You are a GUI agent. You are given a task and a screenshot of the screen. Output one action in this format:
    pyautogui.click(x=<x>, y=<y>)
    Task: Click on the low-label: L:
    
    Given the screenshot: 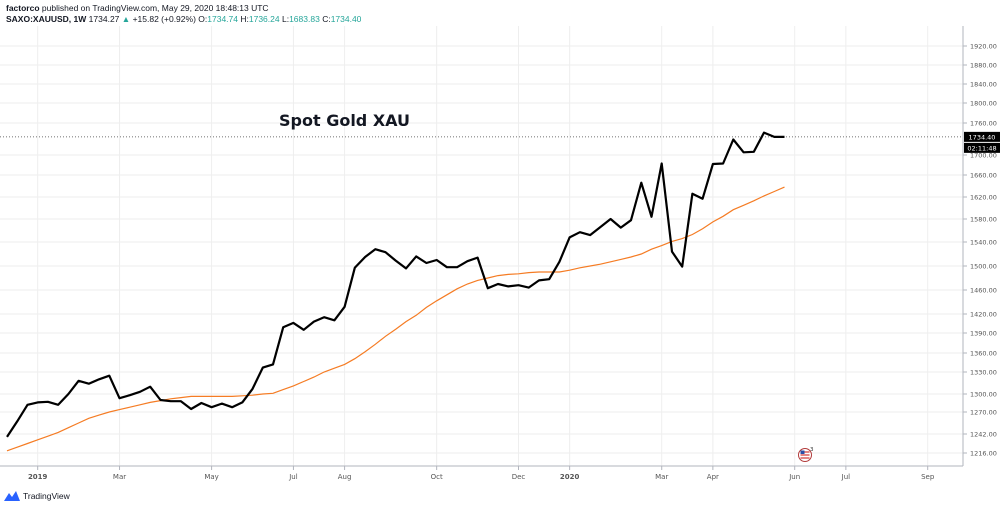 What is the action you would take?
    pyautogui.click(x=285, y=19)
    